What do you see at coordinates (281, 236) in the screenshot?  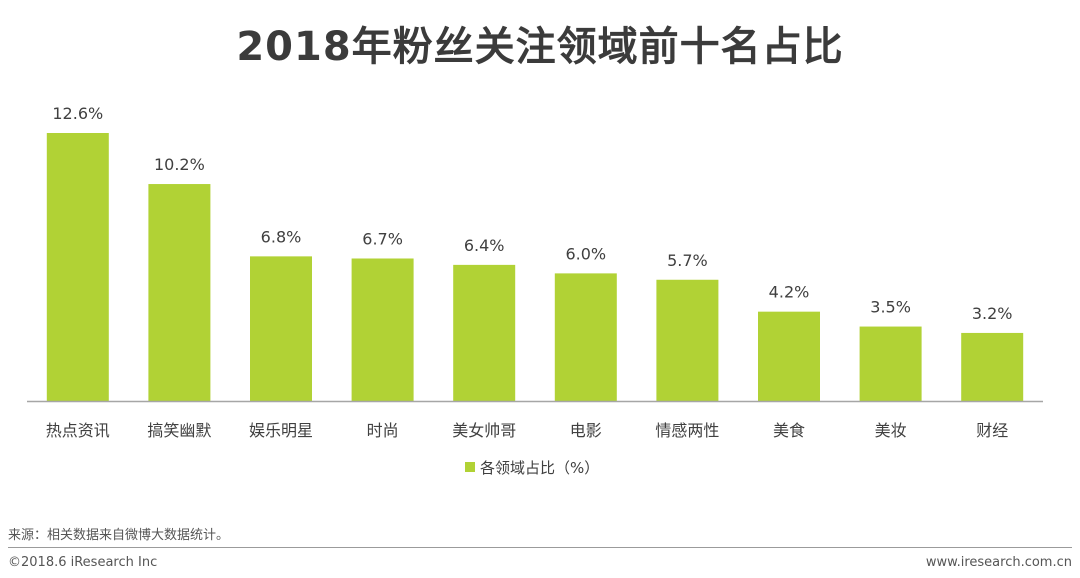 I see `data-label-3: 6.8%` at bounding box center [281, 236].